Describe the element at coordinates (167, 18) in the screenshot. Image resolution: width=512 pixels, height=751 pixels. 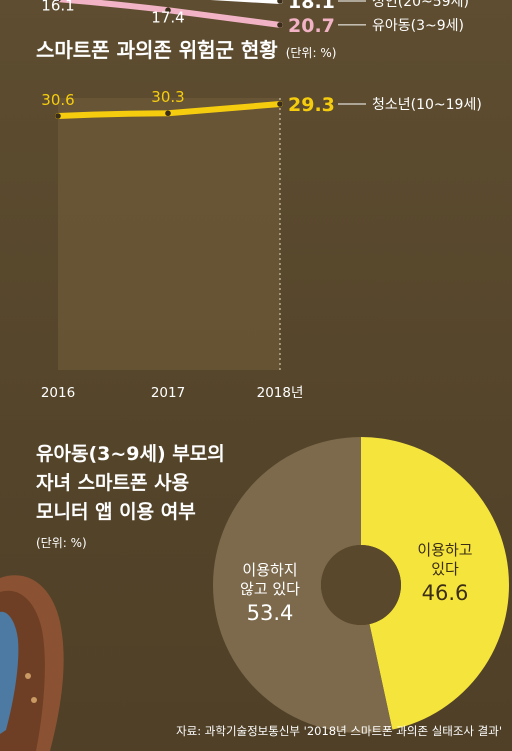
I see `data-label: 17.4` at that location.